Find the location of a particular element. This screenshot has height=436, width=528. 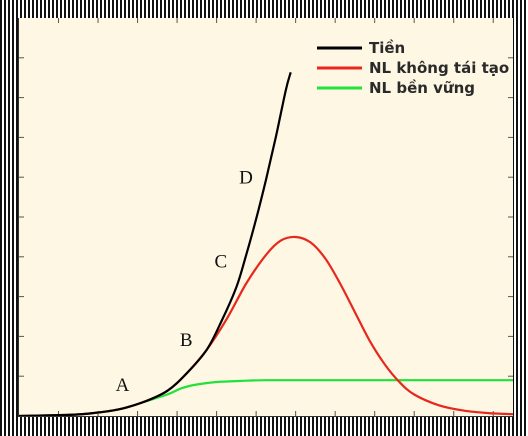

point-label-a: A is located at coordinates (123, 385).